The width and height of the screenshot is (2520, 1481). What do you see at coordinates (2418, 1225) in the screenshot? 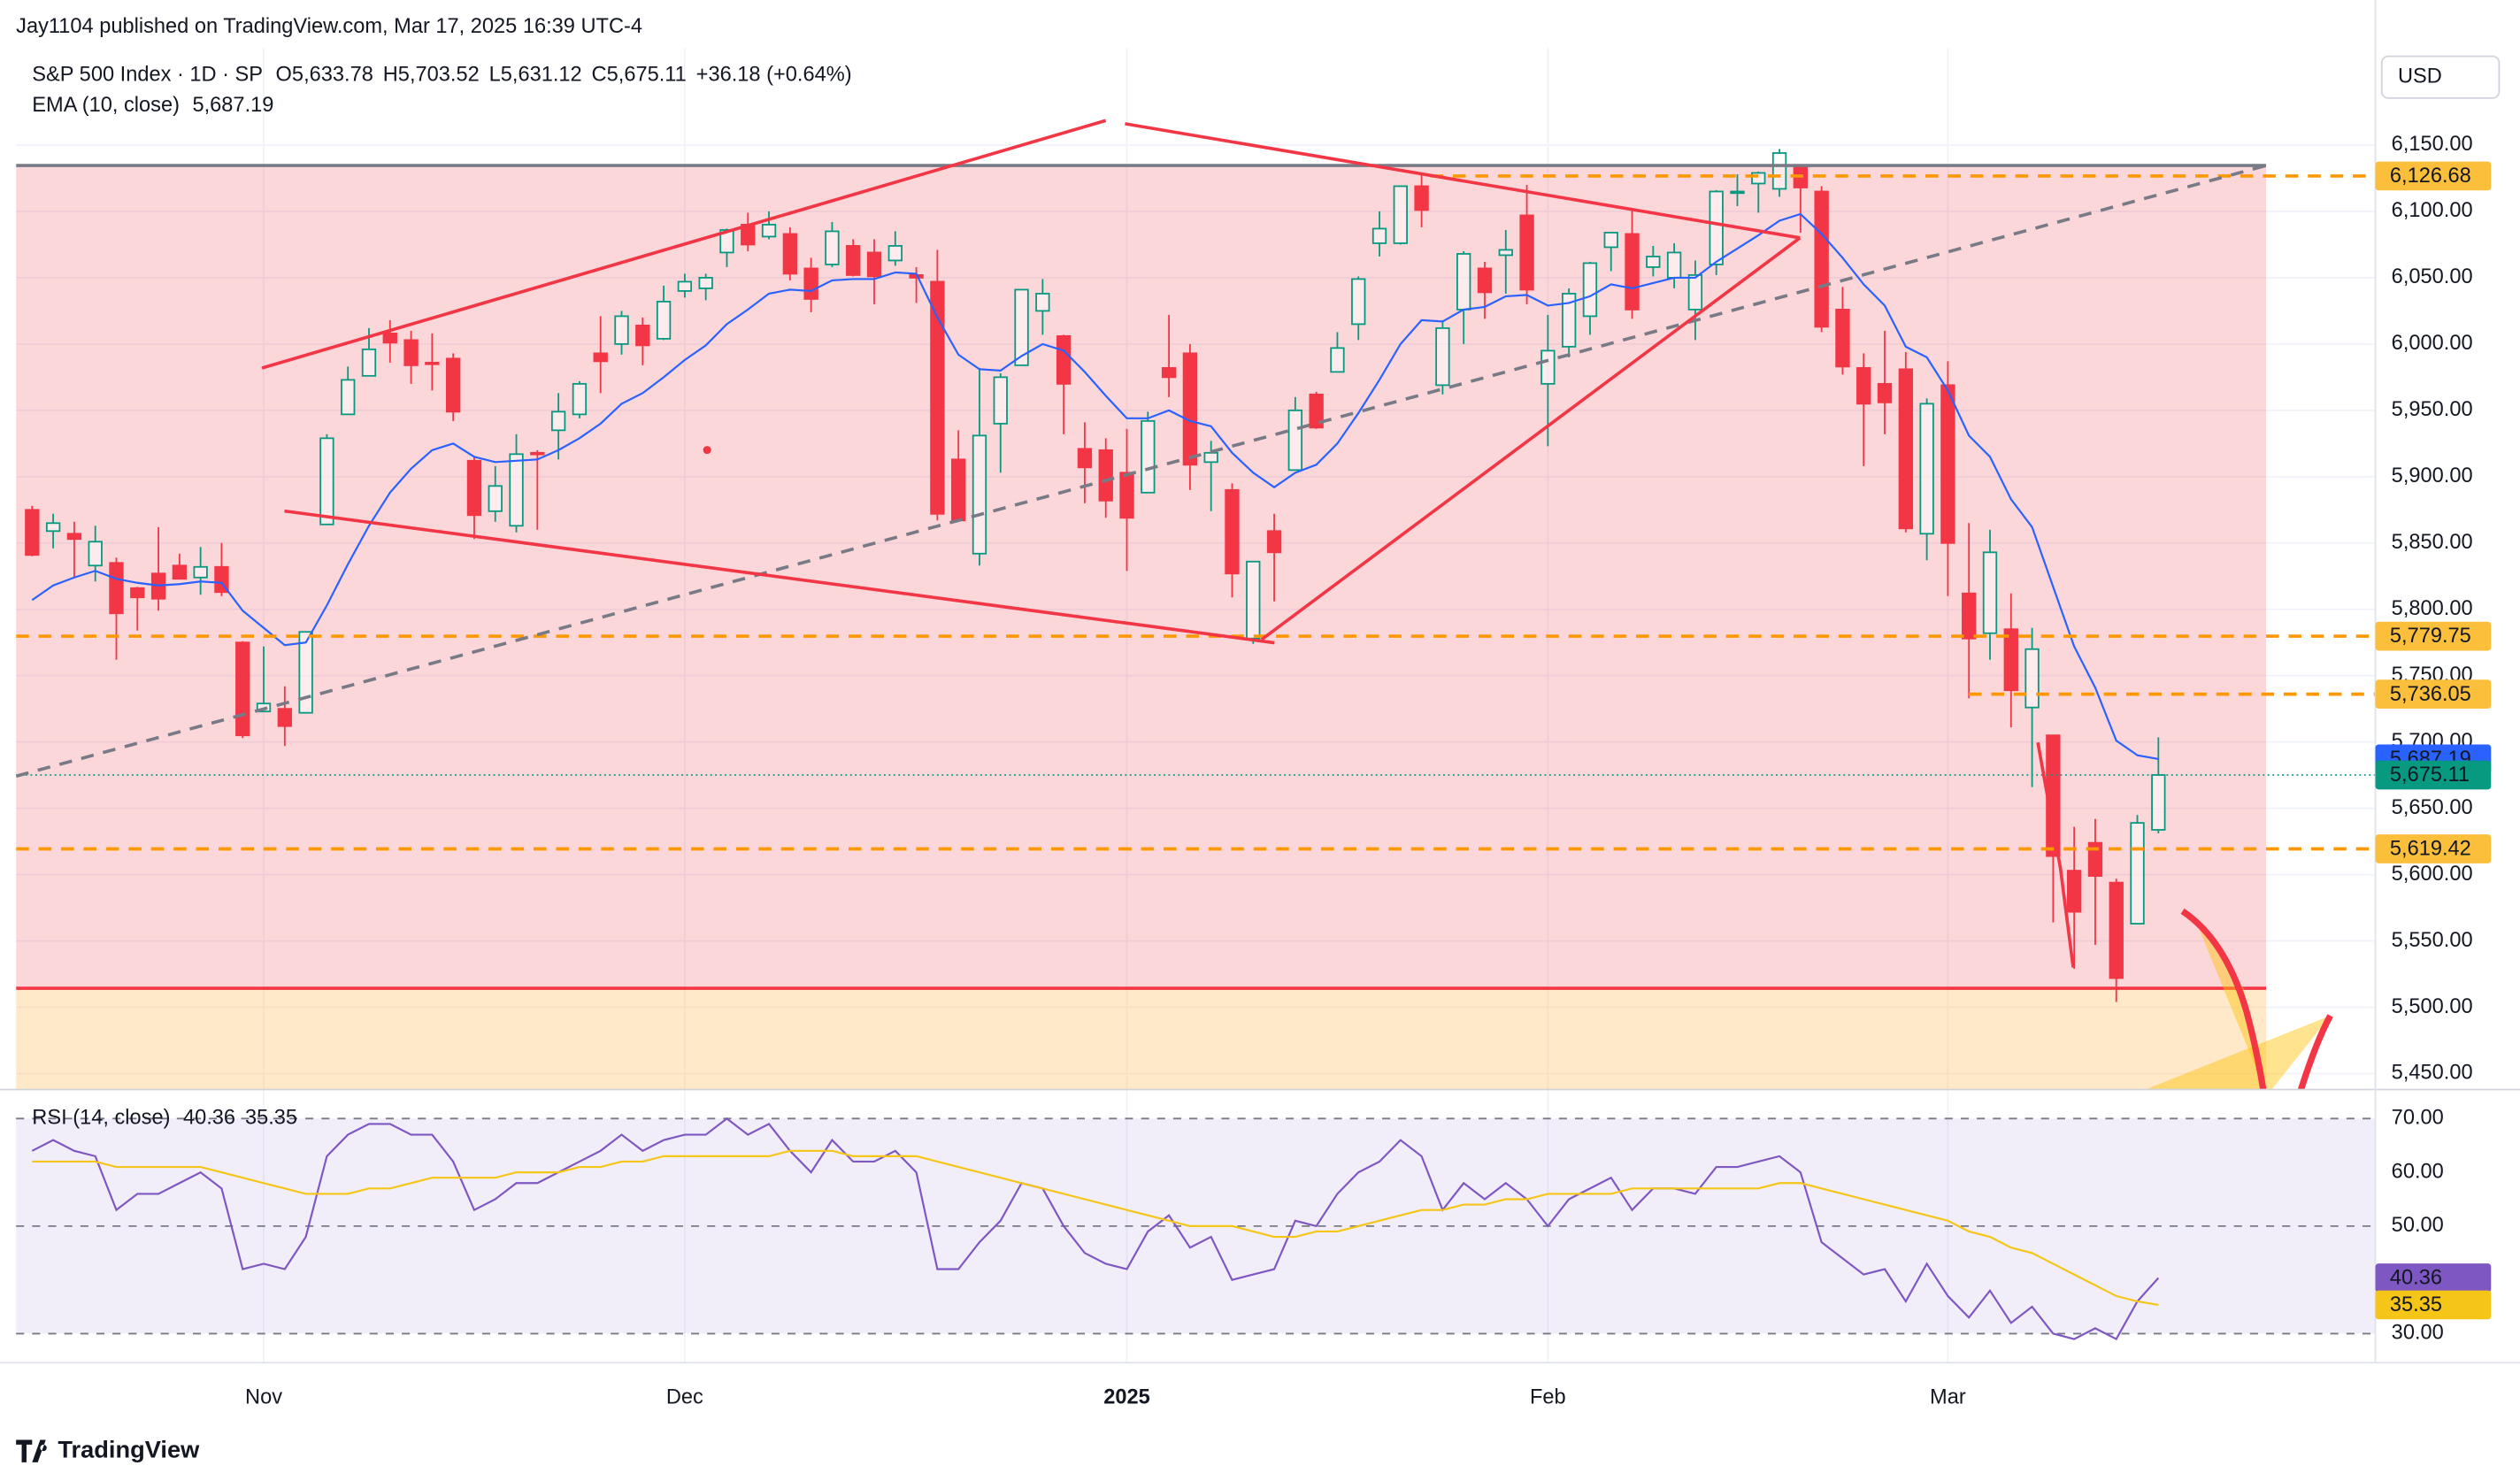
I see `y-tick-label: 50.00` at bounding box center [2418, 1225].